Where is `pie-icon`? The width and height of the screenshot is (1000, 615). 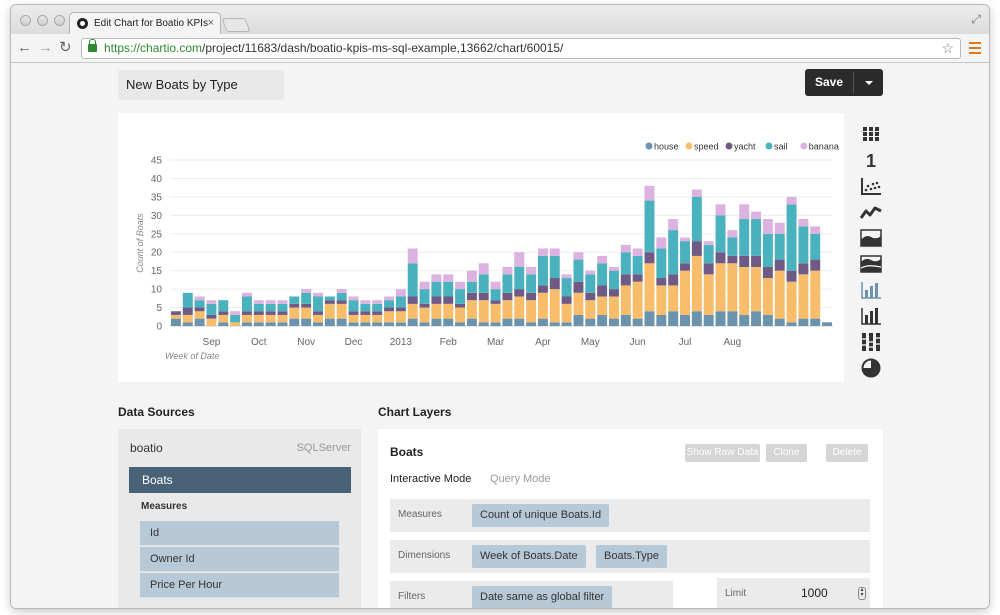
pie-icon is located at coordinates (871, 368).